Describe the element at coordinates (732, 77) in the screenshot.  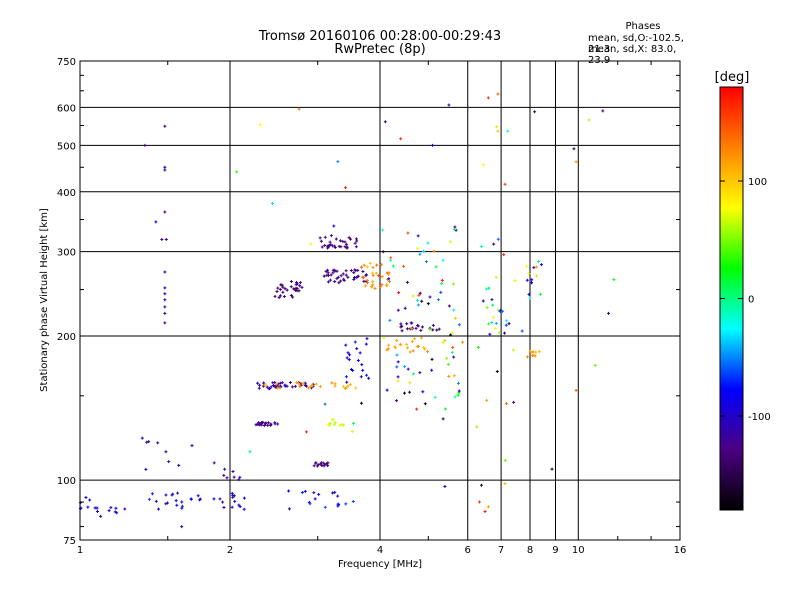
I see `colorbar-label: [deg]` at that location.